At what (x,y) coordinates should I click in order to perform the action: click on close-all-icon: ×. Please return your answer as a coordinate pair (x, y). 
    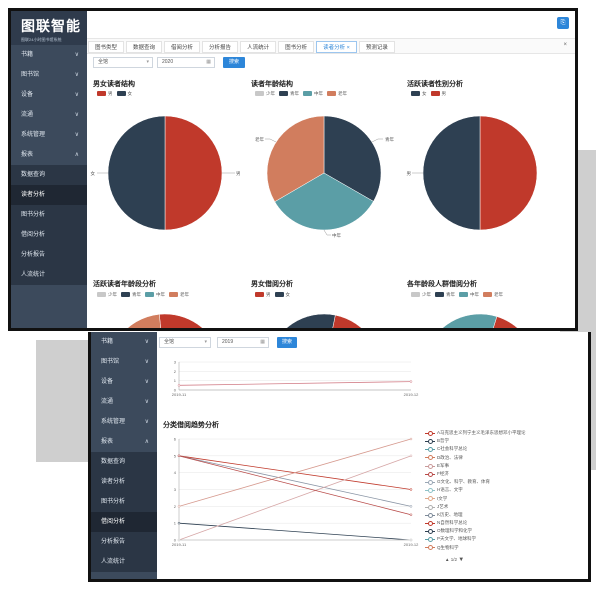
    Looking at the image, I should click on (565, 45).